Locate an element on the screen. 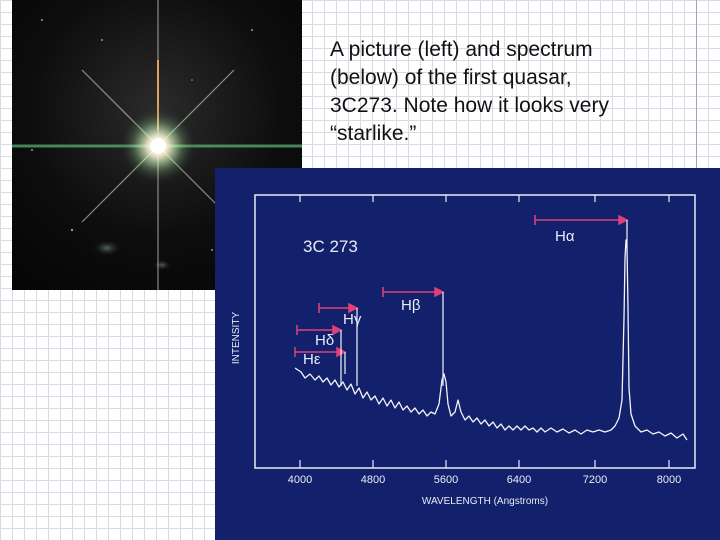  x-tick-7200: 7200 is located at coordinates (595, 480).